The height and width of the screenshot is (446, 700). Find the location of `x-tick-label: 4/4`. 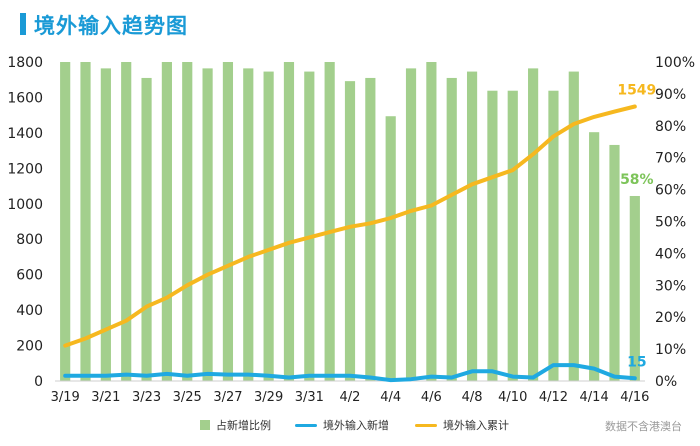

x-tick-label: 4/4 is located at coordinates (390, 397).